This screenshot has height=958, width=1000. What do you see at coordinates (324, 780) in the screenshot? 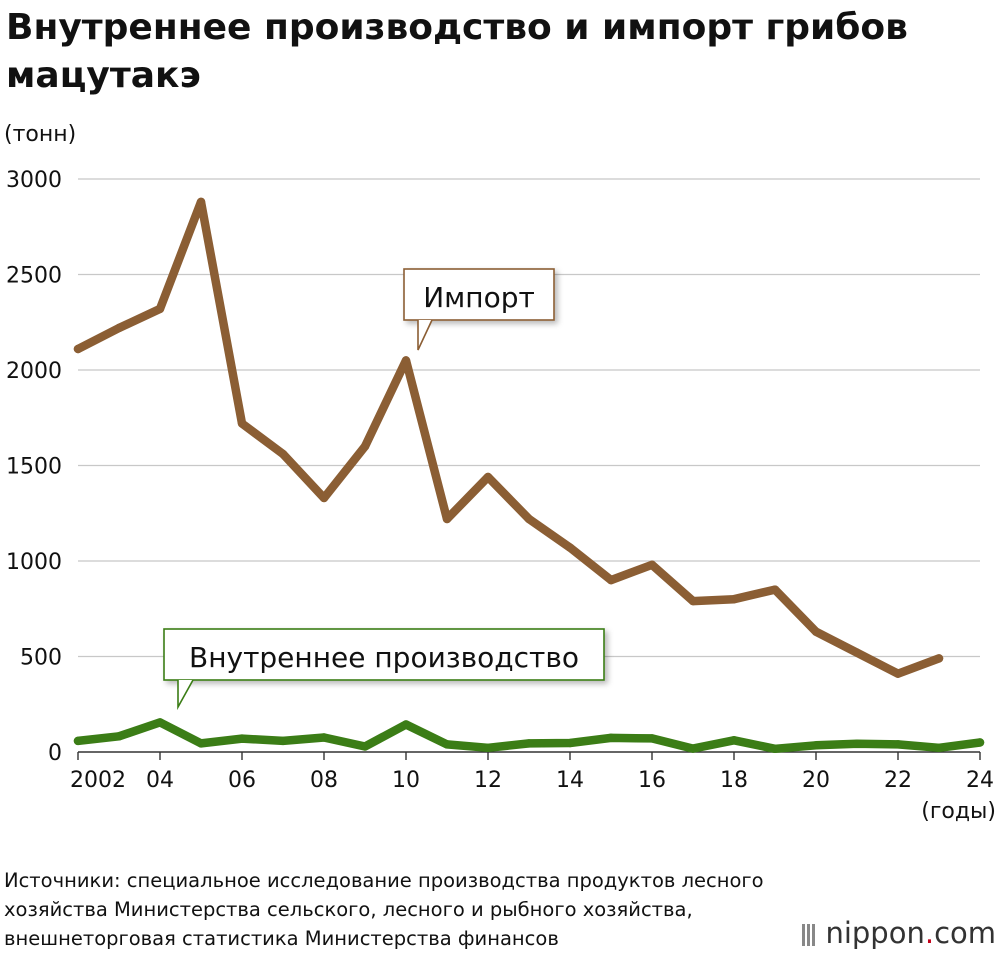
I see `x-tick-label: 08` at bounding box center [324, 780].